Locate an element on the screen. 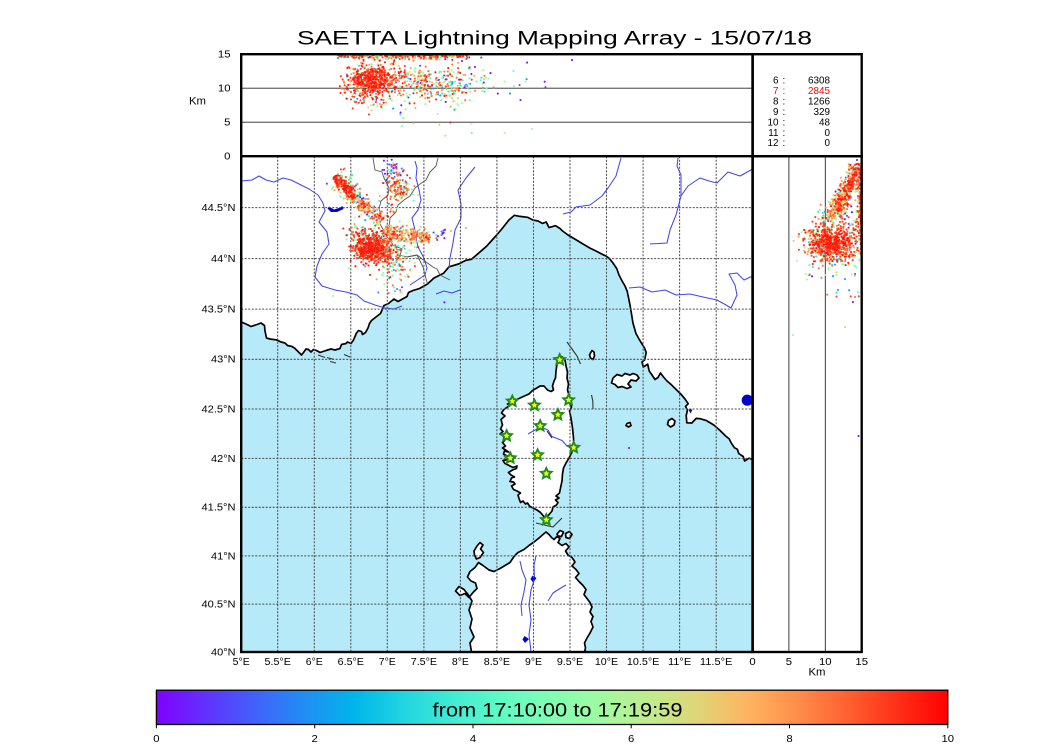 The width and height of the screenshot is (1050, 750). svg-text: 7.5°E is located at coordinates (424, 662).